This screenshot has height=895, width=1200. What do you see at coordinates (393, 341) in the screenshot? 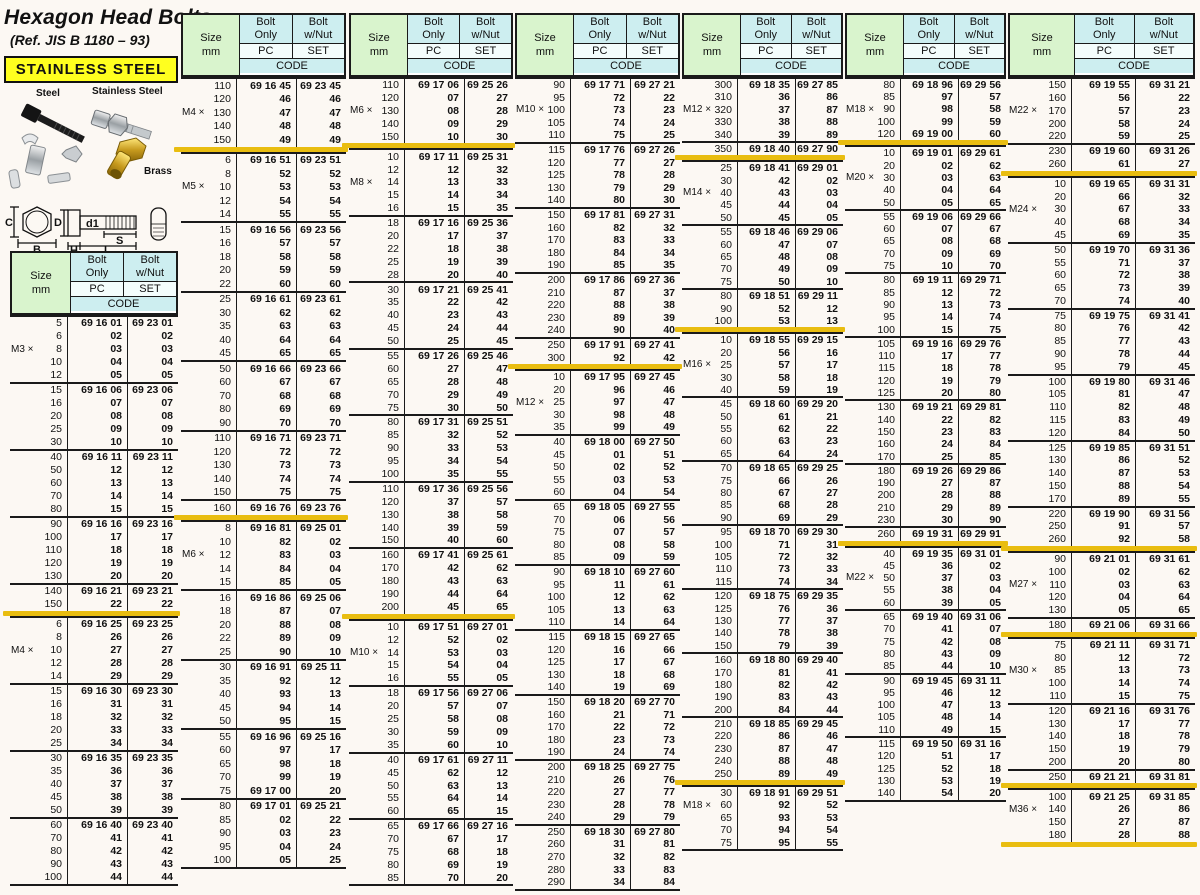
I see `length-value: 50` at bounding box center [393, 341].